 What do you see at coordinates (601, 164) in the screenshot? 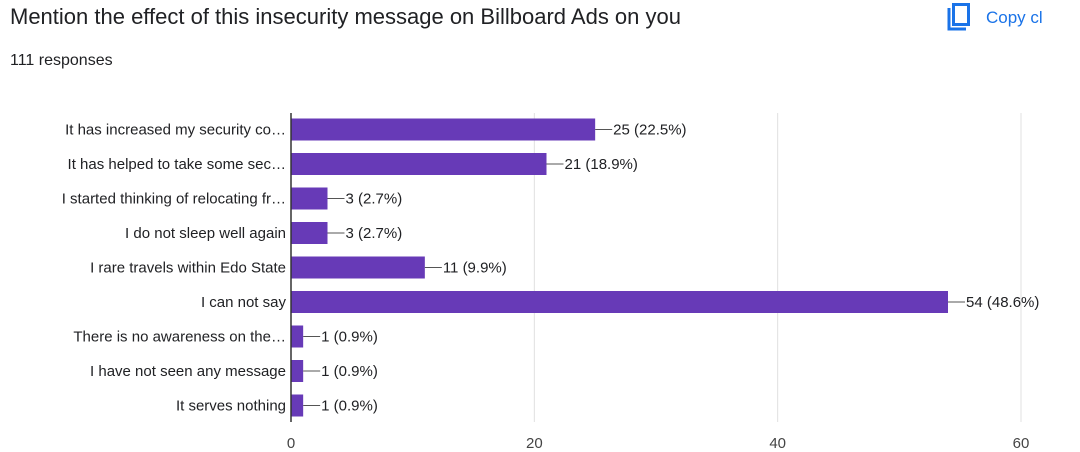
I see `value-label: 21 (18.9%)` at bounding box center [601, 164].